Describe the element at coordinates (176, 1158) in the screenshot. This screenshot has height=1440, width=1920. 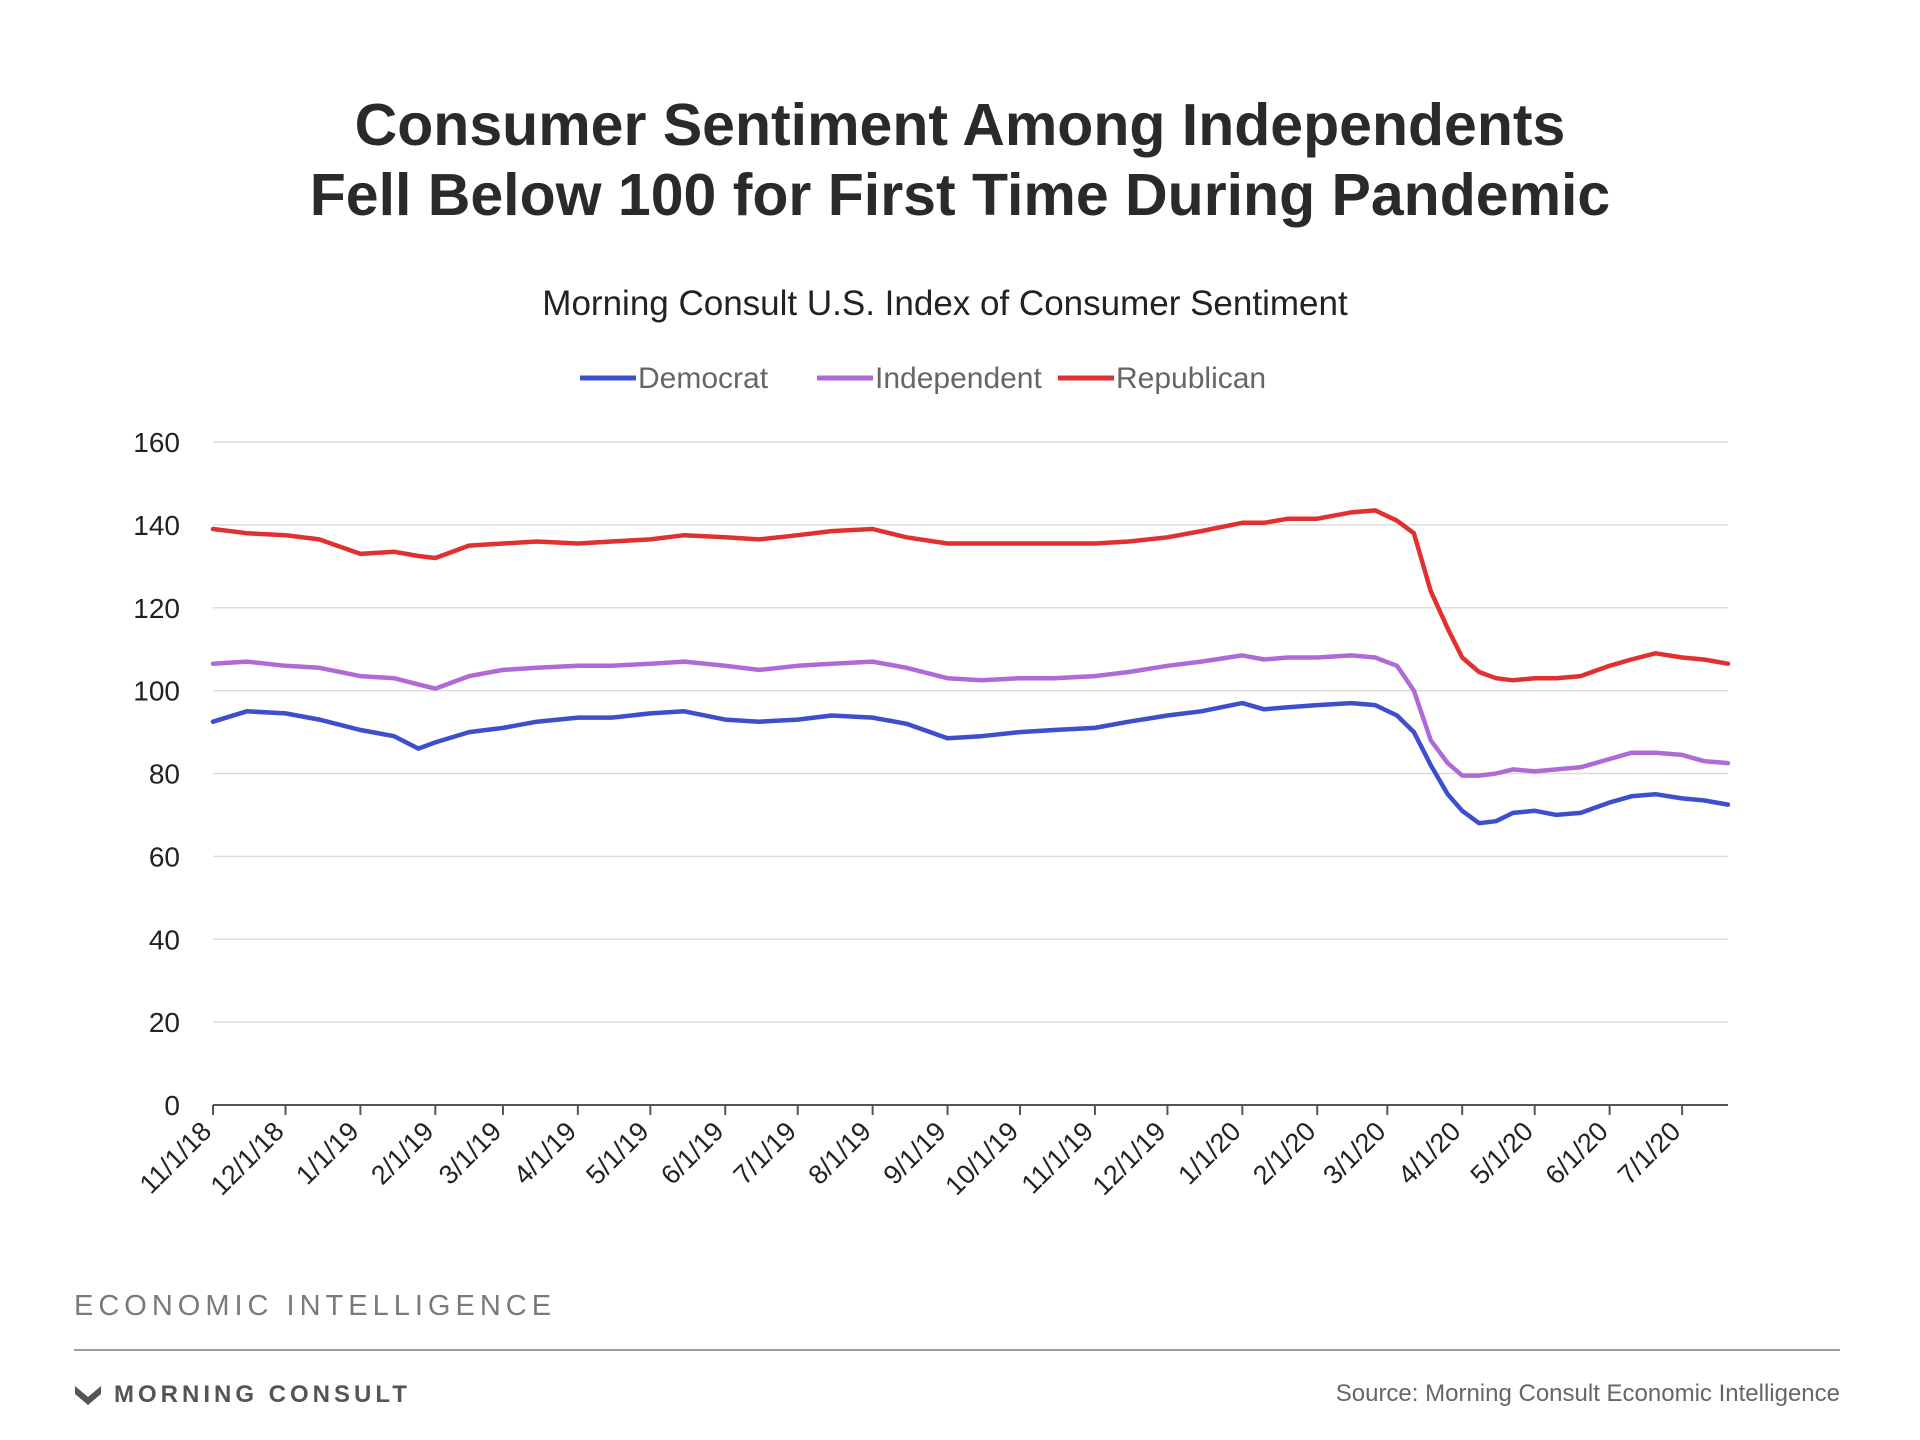
I see `x-tick-label: 11/1/18` at that location.